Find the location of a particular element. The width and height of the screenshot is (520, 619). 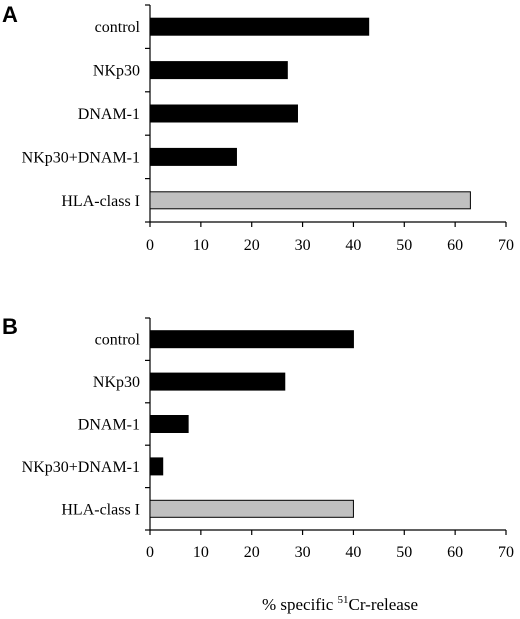

x-axis-label: % specific 51Cr-release is located at coordinates (340, 604).